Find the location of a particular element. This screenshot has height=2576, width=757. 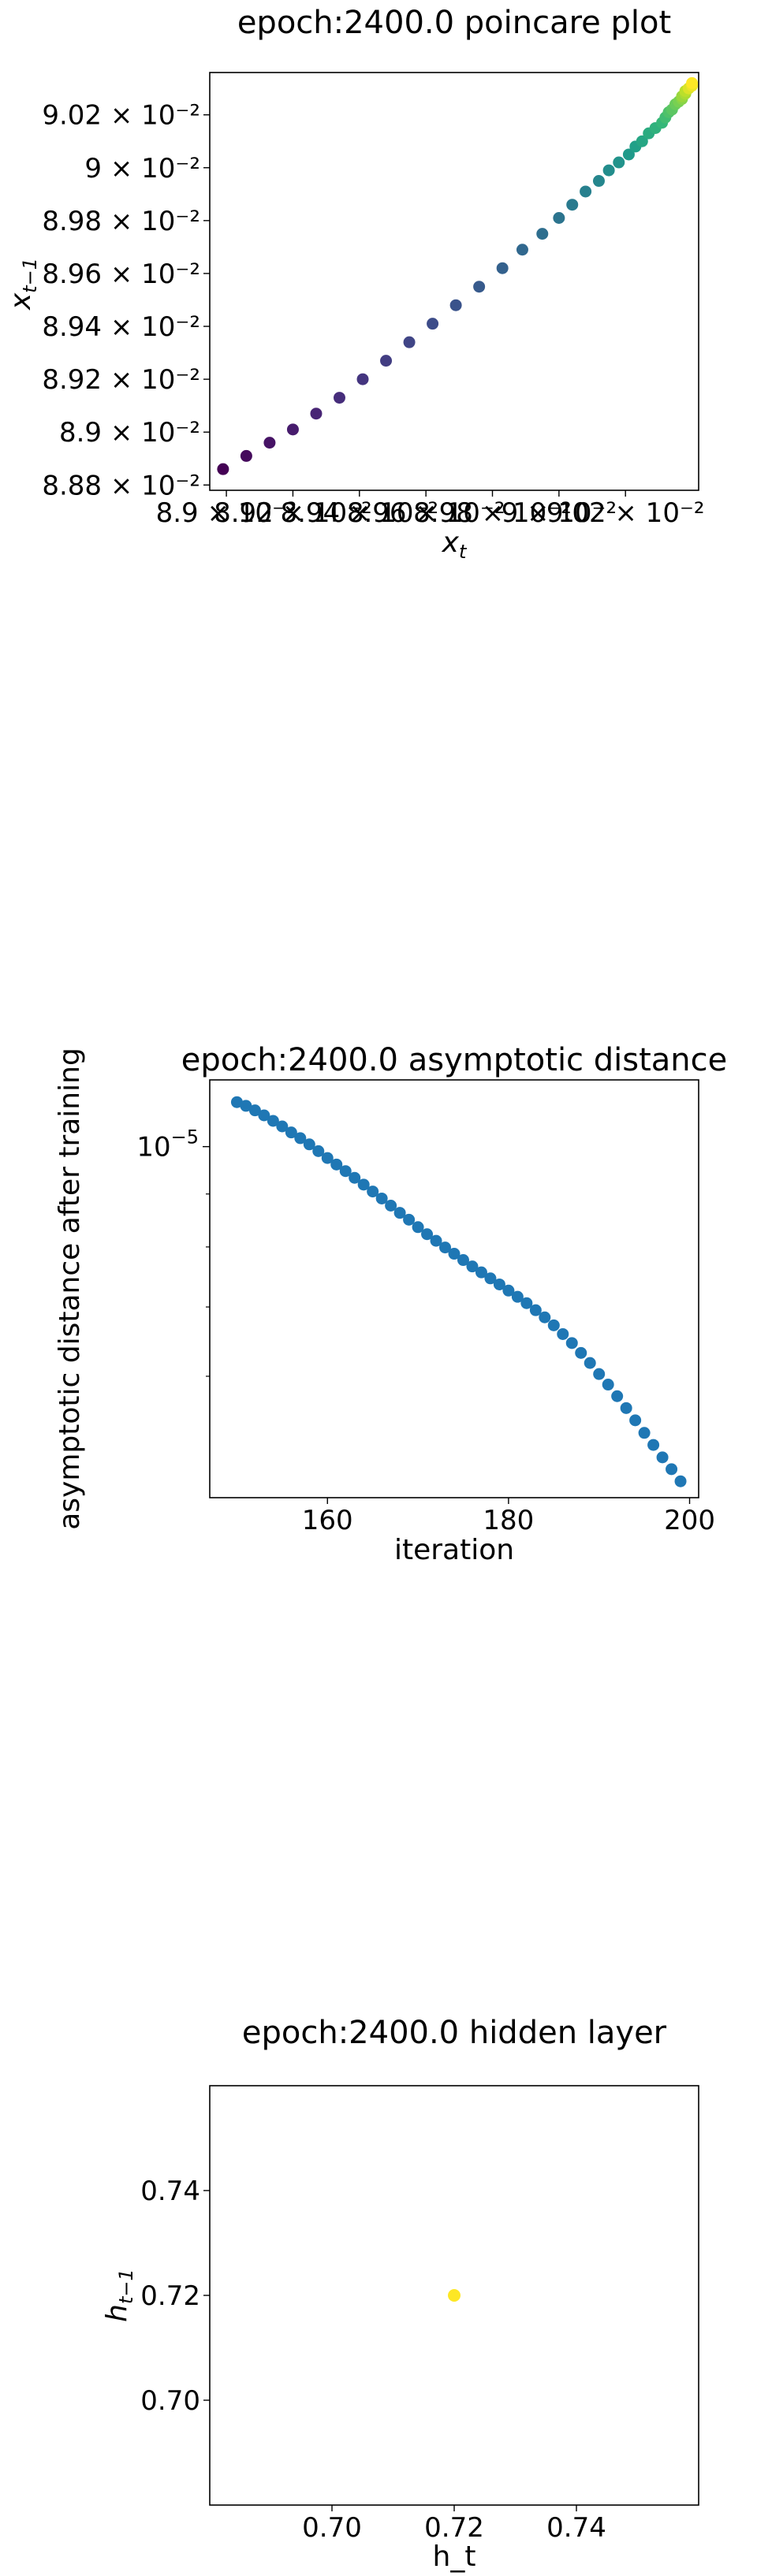

hidden-layer-x-ticks: 0.70 0.72 0.74 is located at coordinates (454, 2524).